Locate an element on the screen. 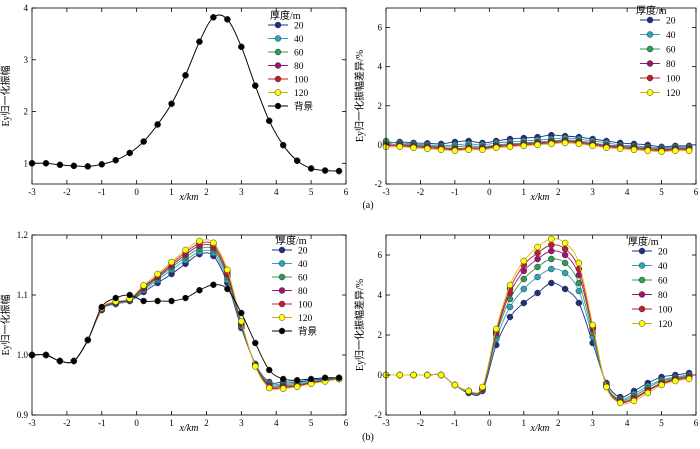 The width and height of the screenshot is (700, 449). plot-area-a-right is located at coordinates (537, 143).